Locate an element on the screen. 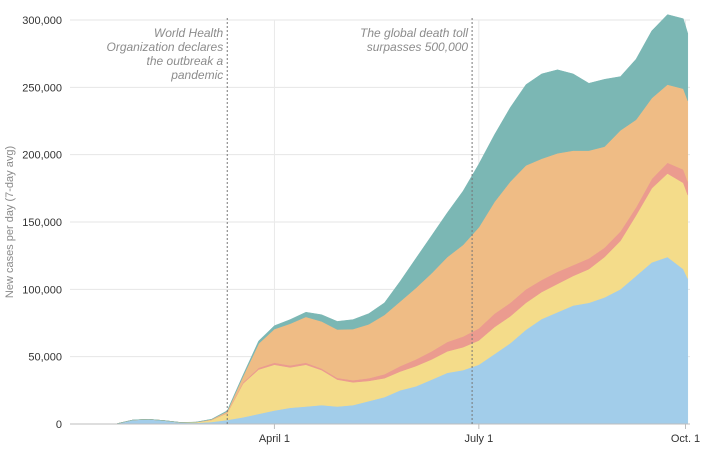  y-tick-label: 200,000 is located at coordinates (42, 156).